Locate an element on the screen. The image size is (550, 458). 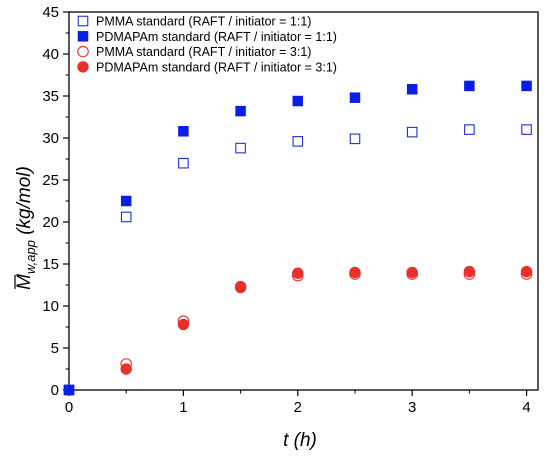
y-tick-label: 10 is located at coordinates (50, 306).